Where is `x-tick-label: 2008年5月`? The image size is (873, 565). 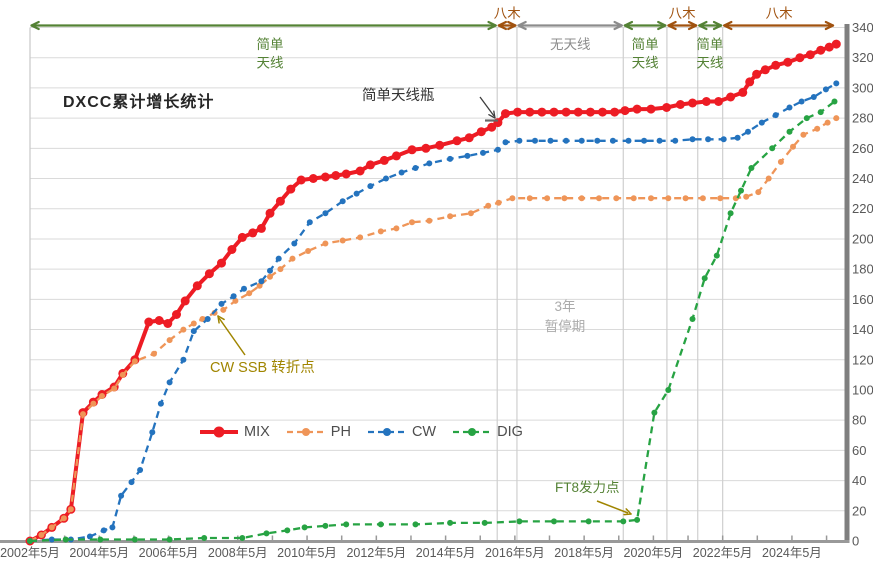 x-tick-label: 2008年5月 is located at coordinates (238, 553).